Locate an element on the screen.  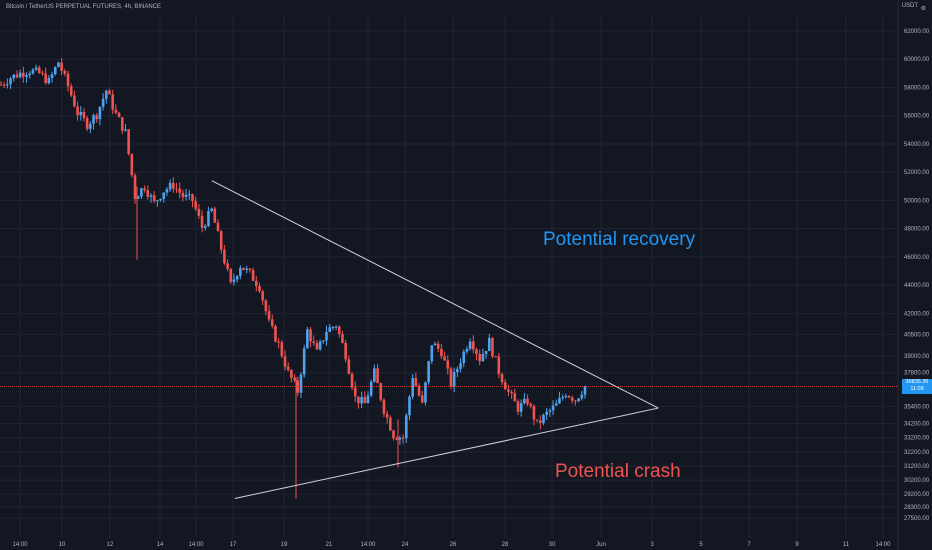
y-tick-label: 56000.00 is located at coordinates (917, 117).